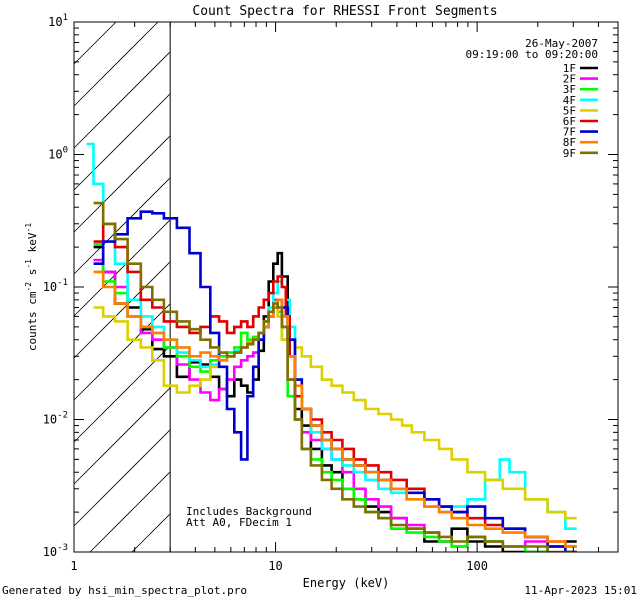 The width and height of the screenshot is (640, 600). What do you see at coordinates (55, 551) in the screenshot?
I see `y-tick-label: 10⁻³` at bounding box center [55, 551].